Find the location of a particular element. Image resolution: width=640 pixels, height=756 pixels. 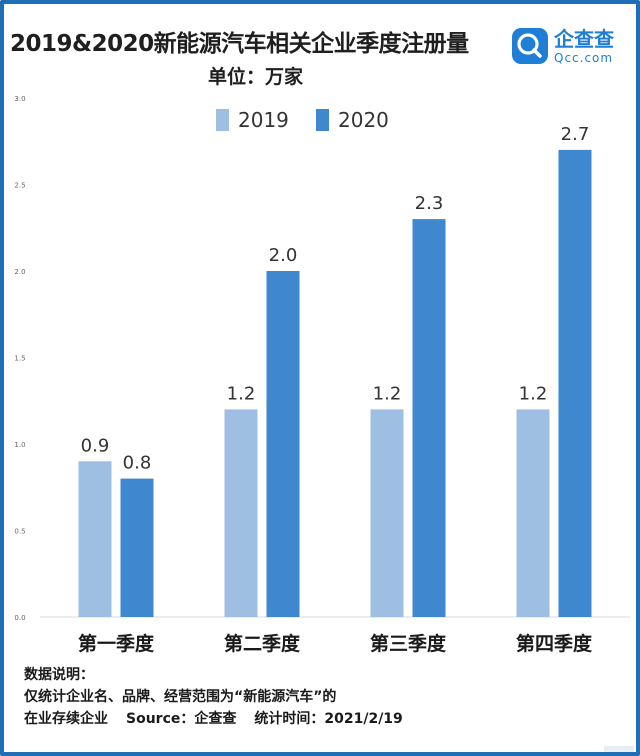

x-category-label: 第二季度 is located at coordinates (262, 643).